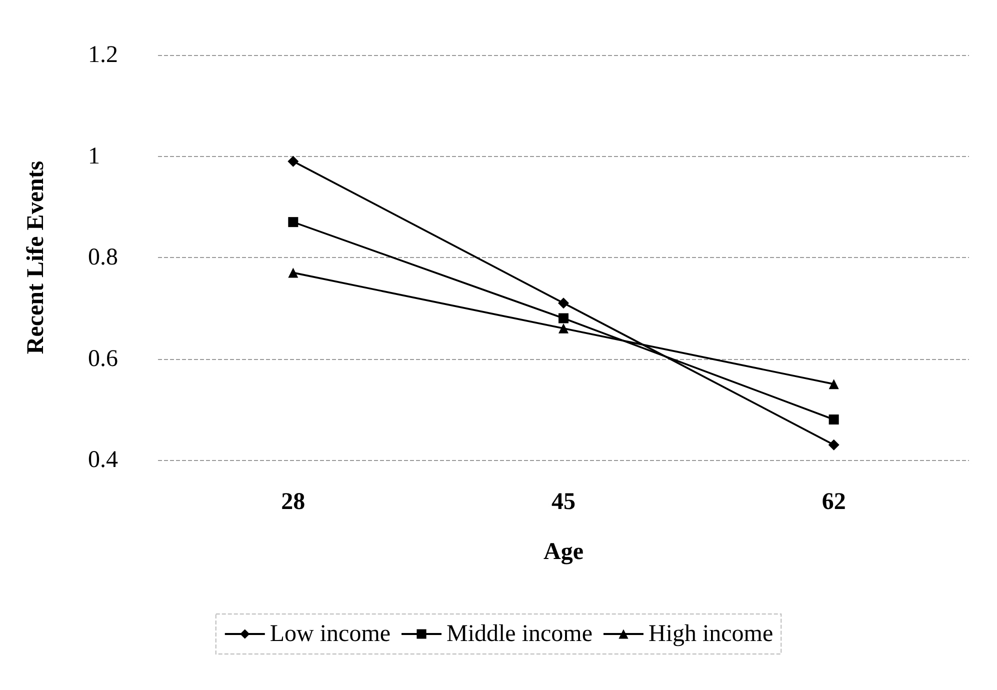  I want to click on x-tick-label: 62, so click(834, 502).